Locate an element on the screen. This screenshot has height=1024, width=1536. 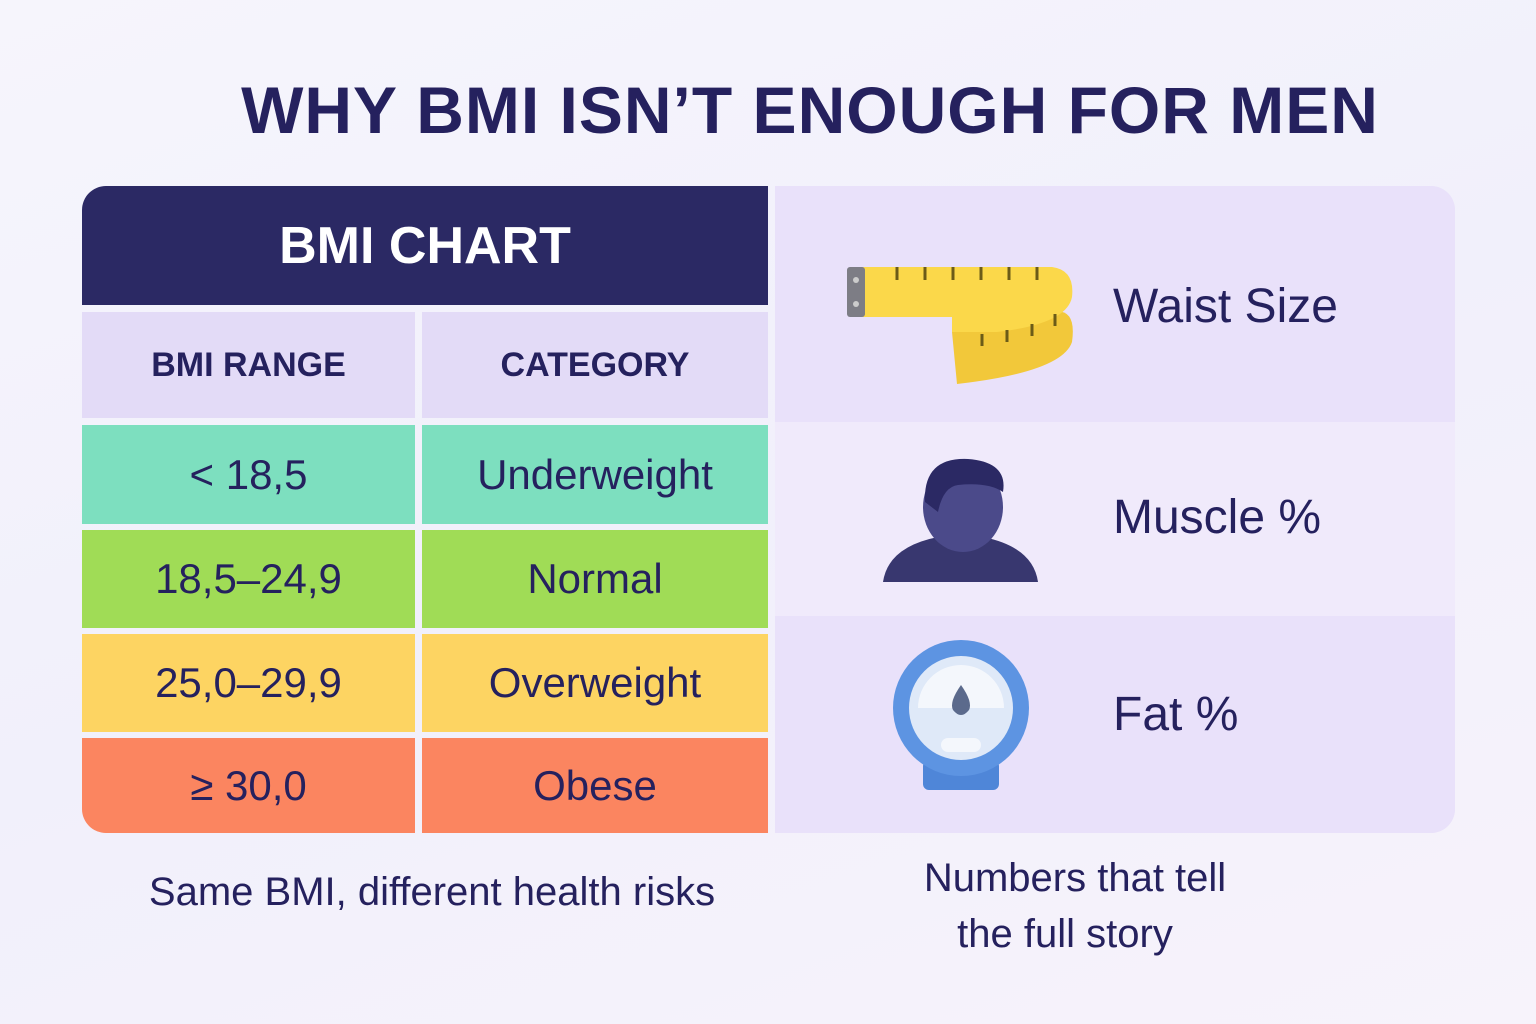
caption: Same BMI, different health risks is located at coordinates (432, 891).